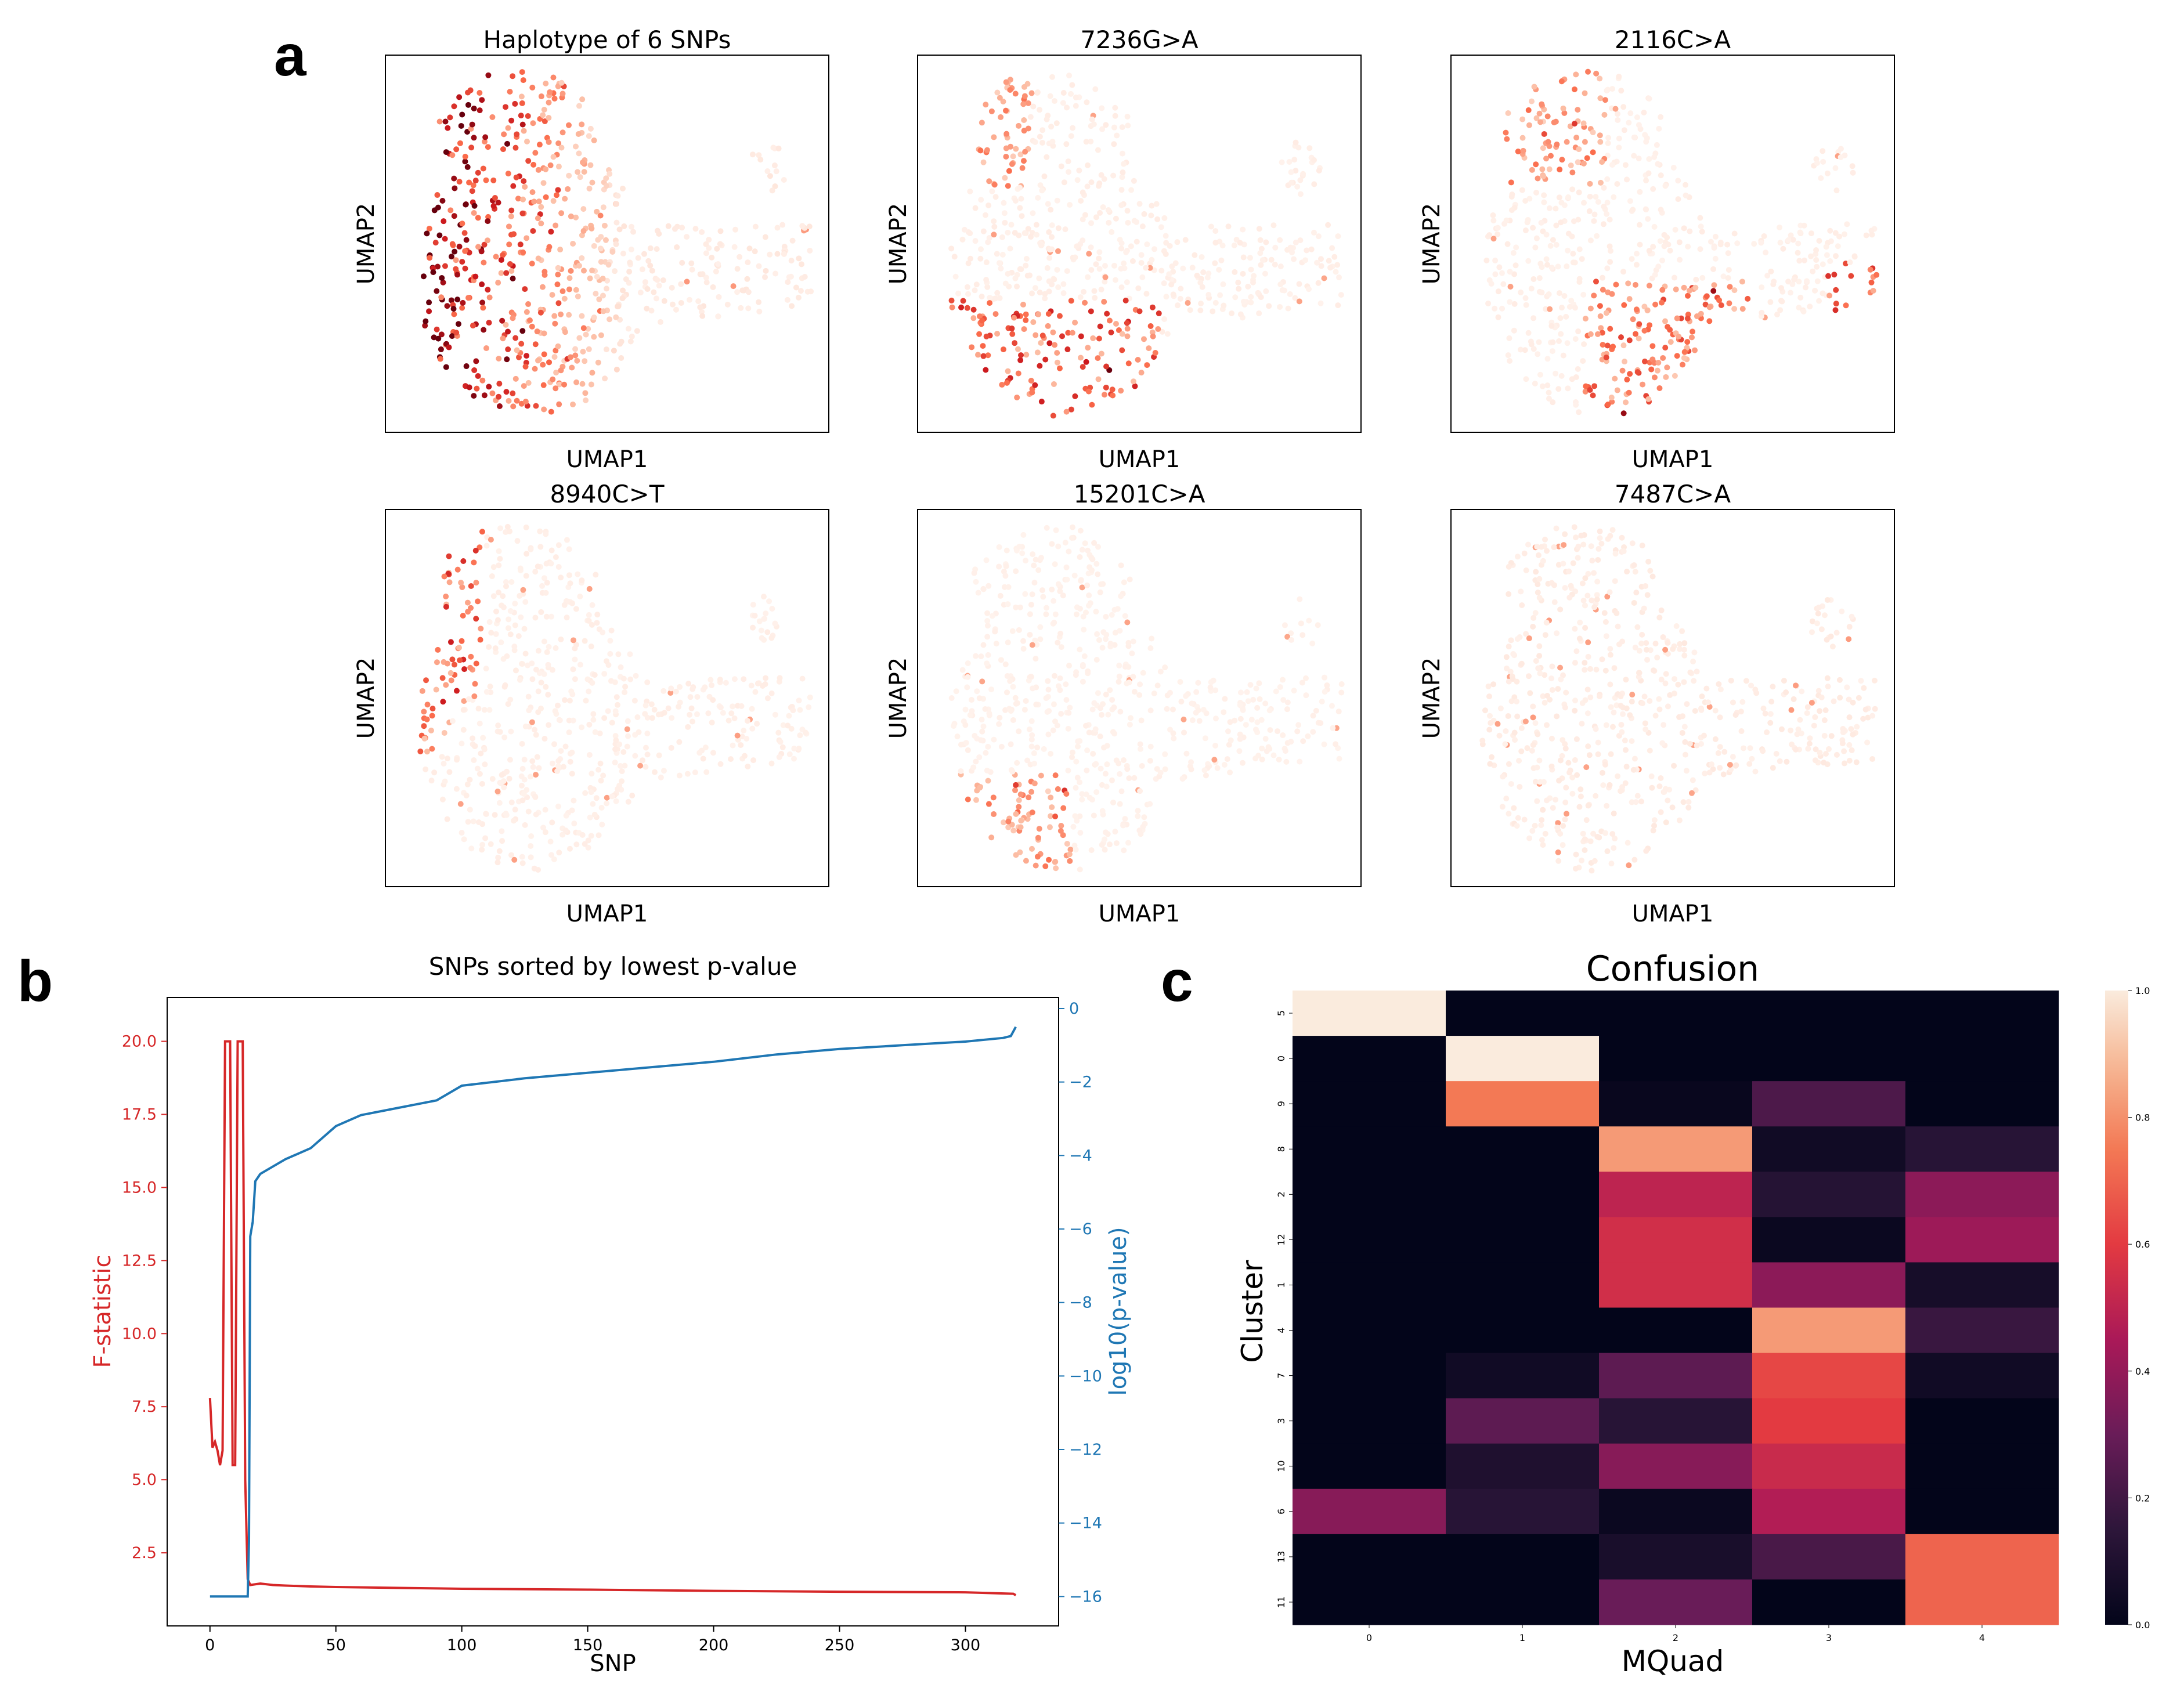 The image size is (2184, 1688). Describe the element at coordinates (1074, 1009) in the screenshot. I see `line-y-right-tick-label: 0` at that location.